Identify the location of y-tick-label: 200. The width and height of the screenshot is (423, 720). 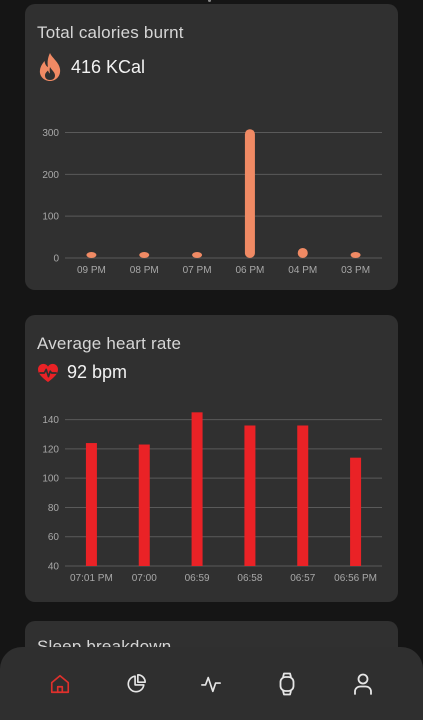
(50, 175).